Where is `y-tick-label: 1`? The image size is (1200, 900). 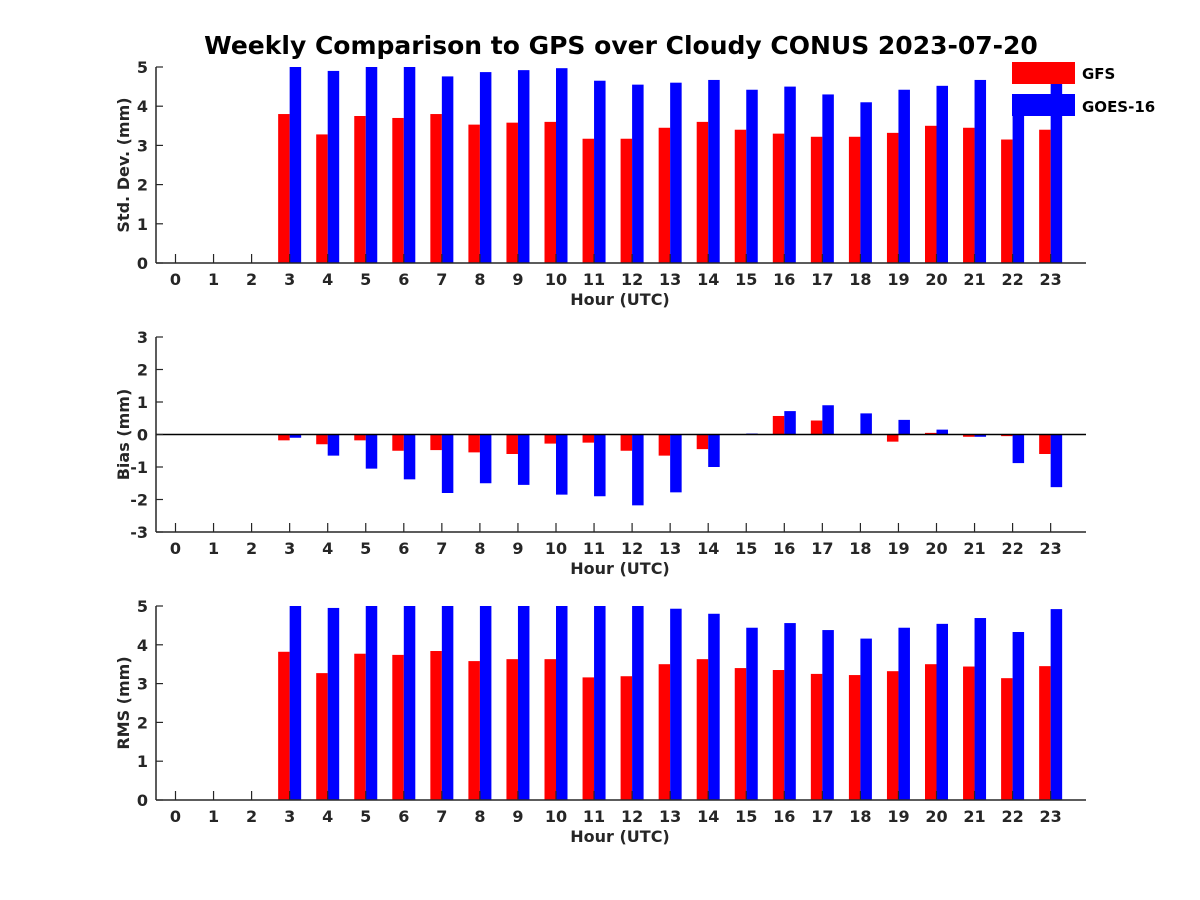 y-tick-label: 1 is located at coordinates (142, 761).